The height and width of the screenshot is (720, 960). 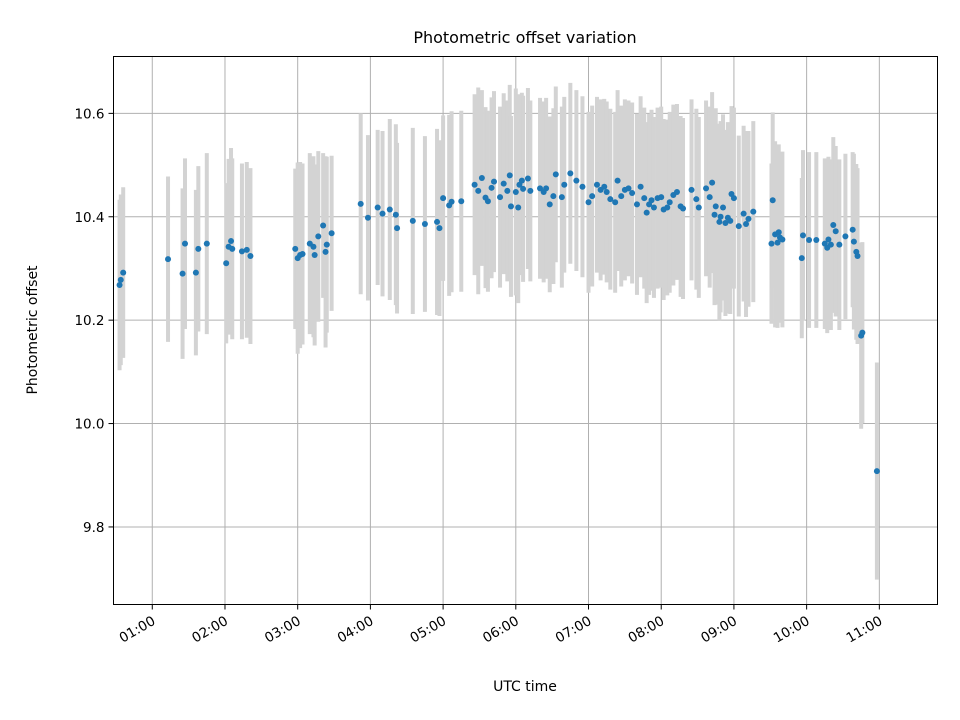 I want to click on y-tick-label: 10.6, so click(x=89, y=114).